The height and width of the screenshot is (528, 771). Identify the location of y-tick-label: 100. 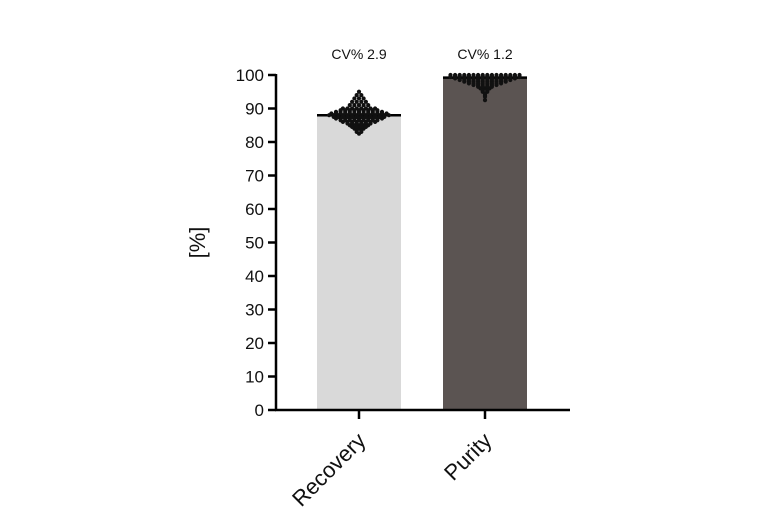
(250, 75).